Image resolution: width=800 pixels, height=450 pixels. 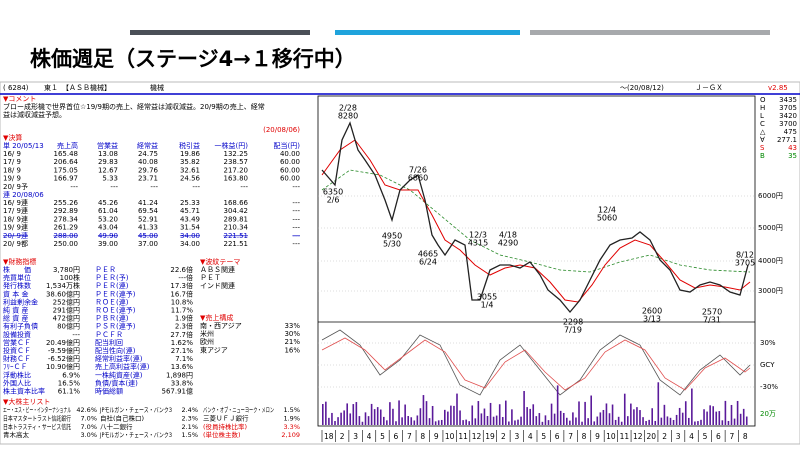 What do you see at coordinates (190, 162) in the screenshot?
I see `cell: 35.82` at bounding box center [190, 162].